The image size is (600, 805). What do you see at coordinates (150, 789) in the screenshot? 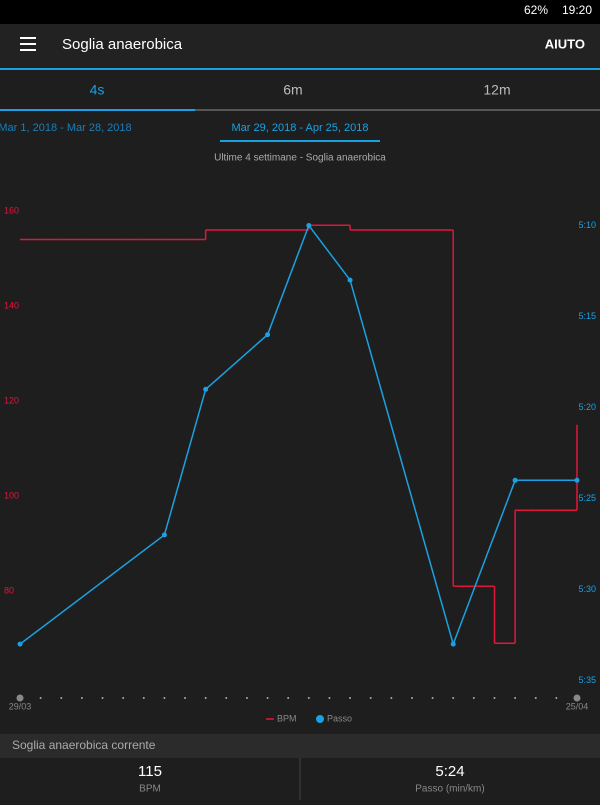
I see `summary-label: BPM` at bounding box center [150, 789].